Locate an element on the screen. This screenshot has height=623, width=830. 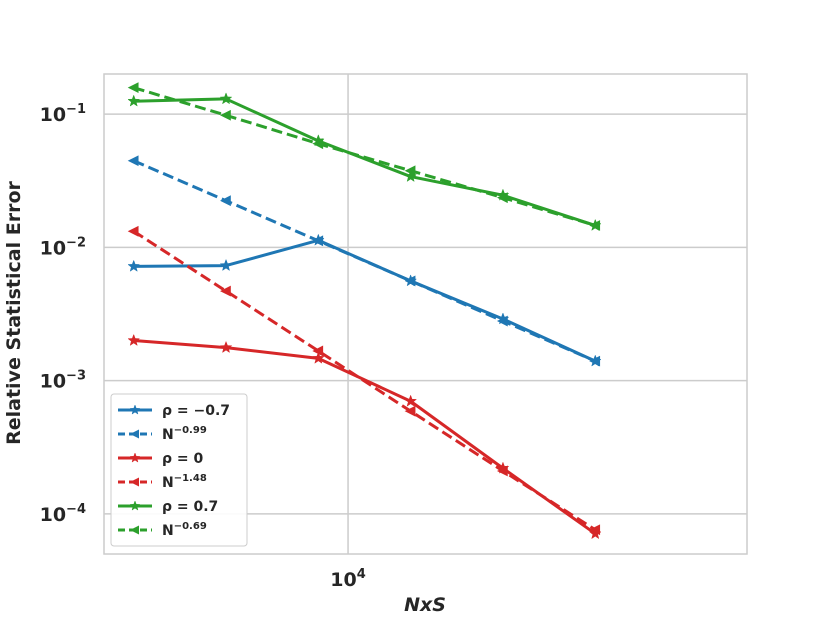
legend-item: N−0.69 is located at coordinates (162, 530).